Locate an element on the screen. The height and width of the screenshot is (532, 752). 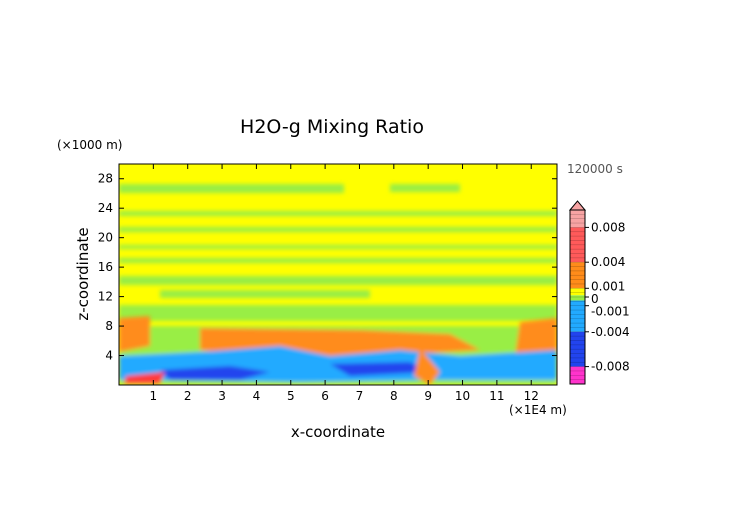
colorbar-tick-label: 0.001 is located at coordinates (608, 286).